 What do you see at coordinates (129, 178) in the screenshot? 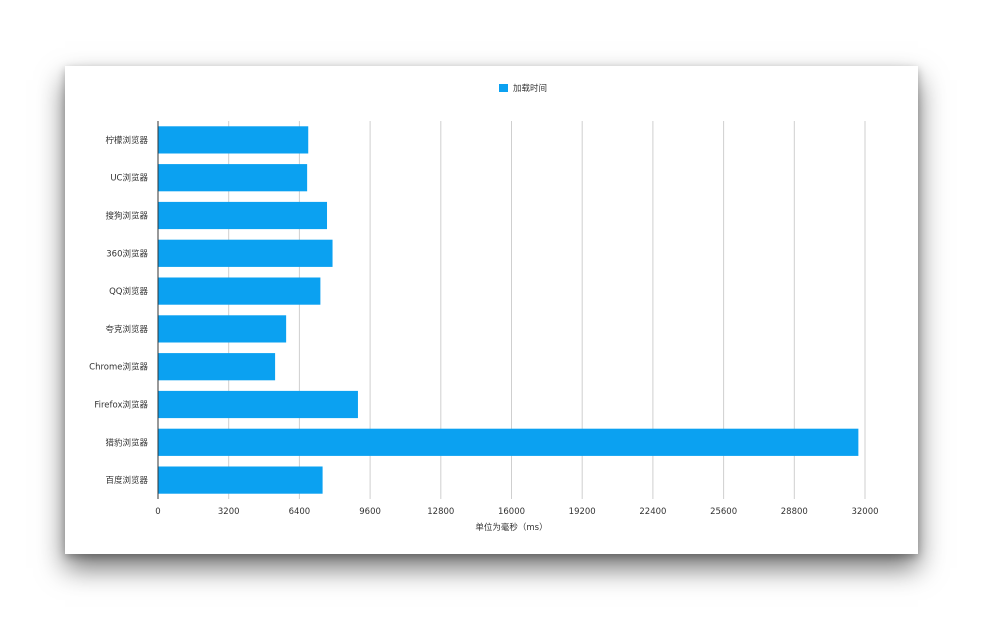
I see `category-label: UC浏览器` at bounding box center [129, 178].